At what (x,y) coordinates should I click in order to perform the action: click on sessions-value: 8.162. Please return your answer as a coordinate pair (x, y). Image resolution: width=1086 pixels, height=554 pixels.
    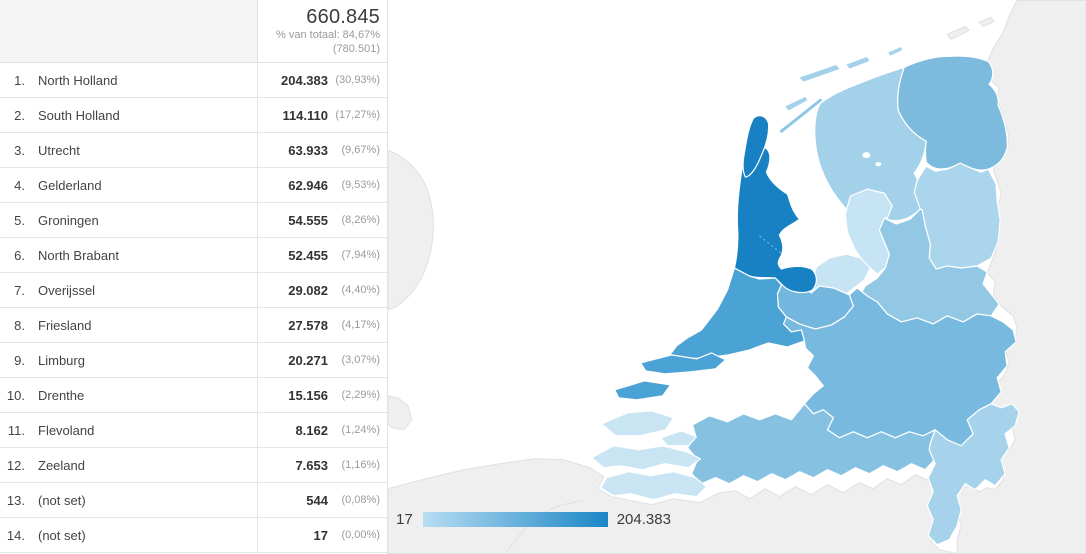
    Looking at the image, I should click on (311, 430).